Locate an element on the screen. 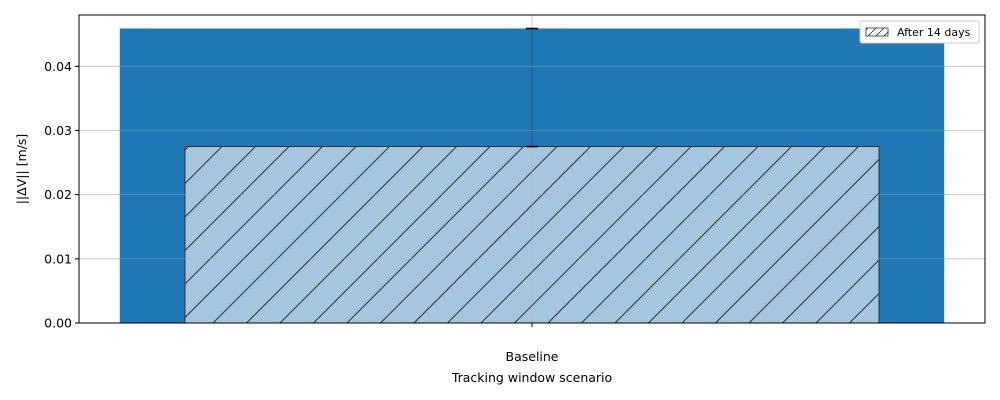 Image resolution: width=1000 pixels, height=400 pixels. x-axis-label: Tracking window scenario is located at coordinates (531, 377).